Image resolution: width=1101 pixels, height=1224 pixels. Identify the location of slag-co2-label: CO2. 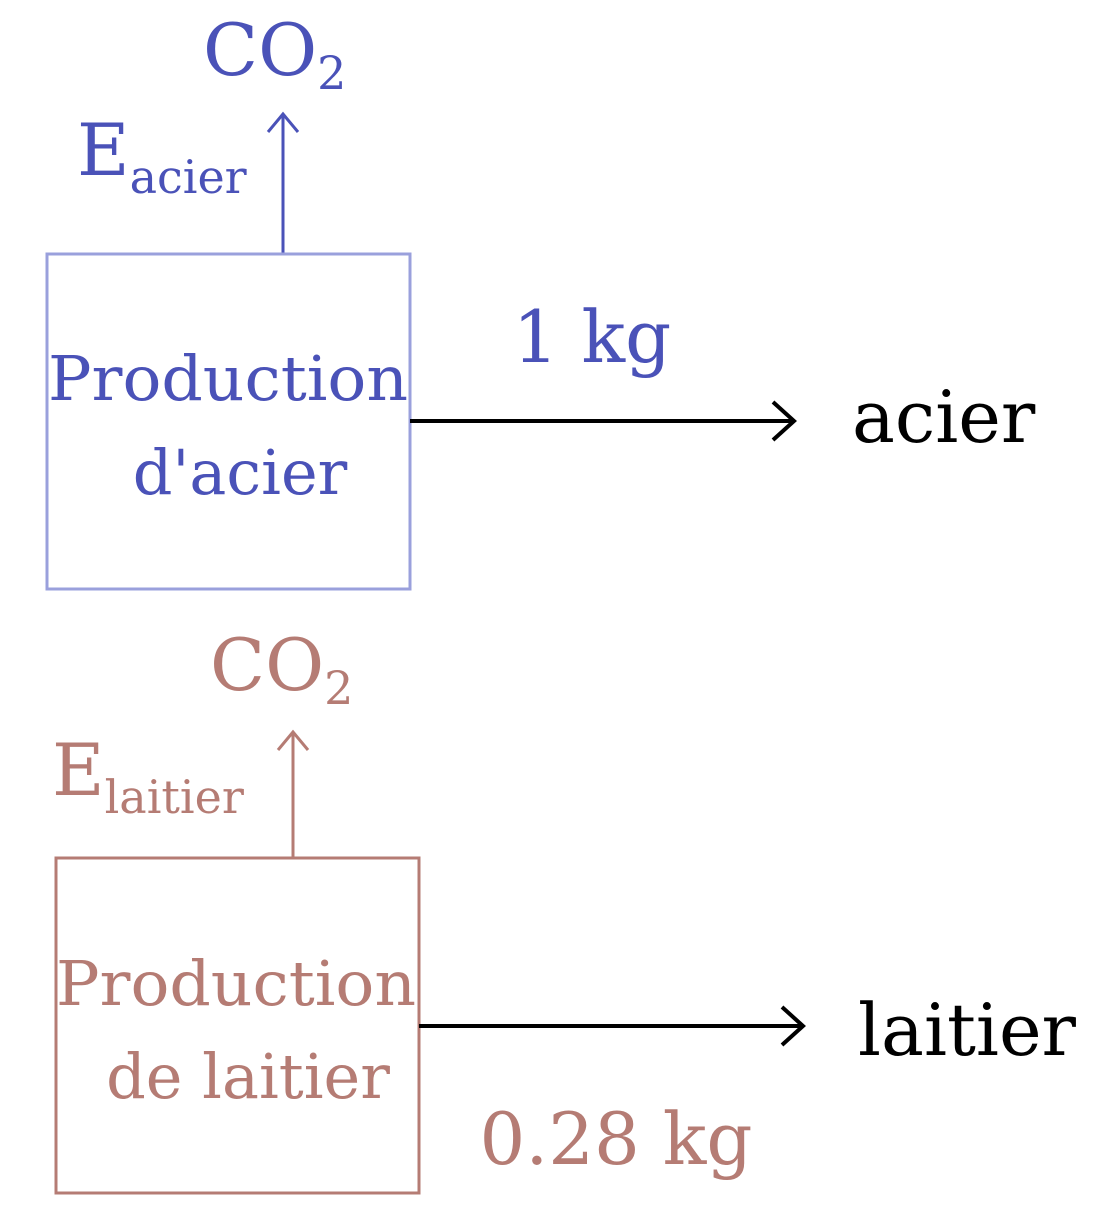
(281, 669).